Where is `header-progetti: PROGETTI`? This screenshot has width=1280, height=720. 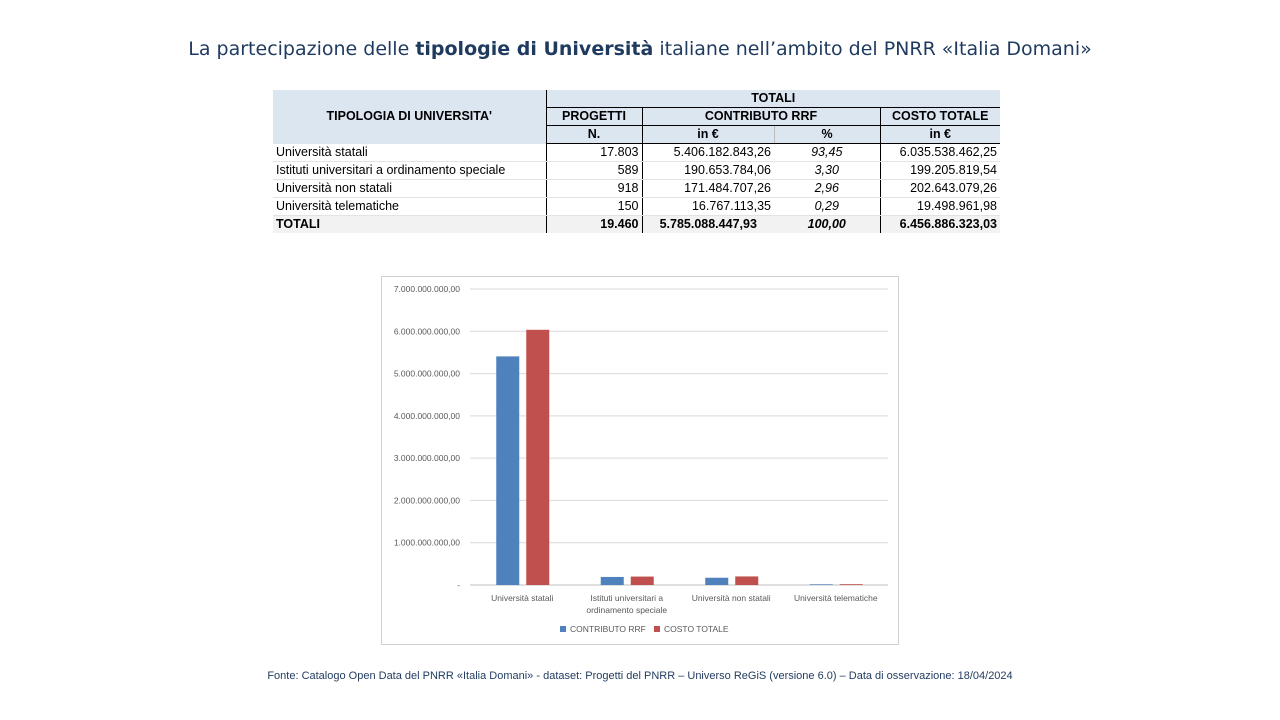 header-progetti: PROGETTI is located at coordinates (593, 116).